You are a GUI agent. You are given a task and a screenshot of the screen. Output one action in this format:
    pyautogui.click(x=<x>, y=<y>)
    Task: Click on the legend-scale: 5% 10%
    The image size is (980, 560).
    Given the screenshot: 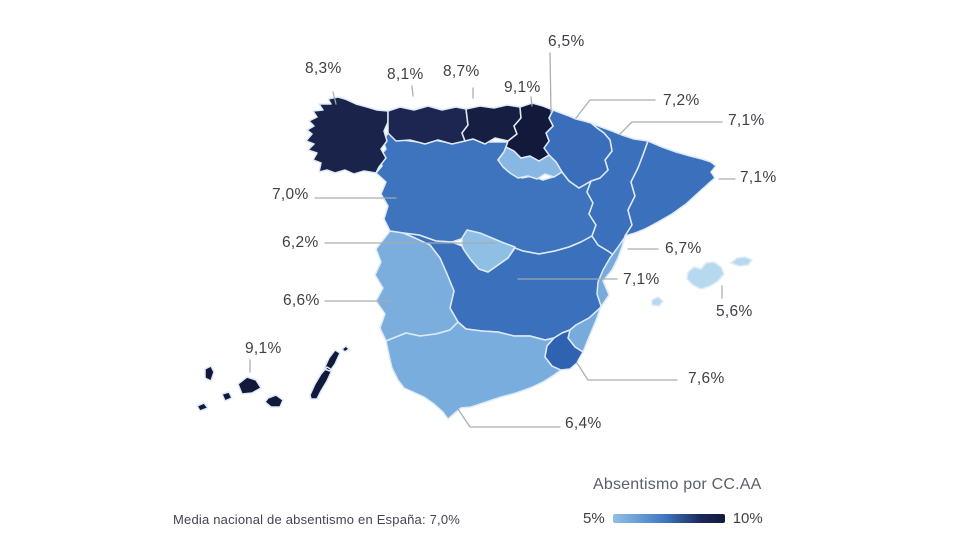 What is the action you would take?
    pyautogui.click(x=673, y=518)
    